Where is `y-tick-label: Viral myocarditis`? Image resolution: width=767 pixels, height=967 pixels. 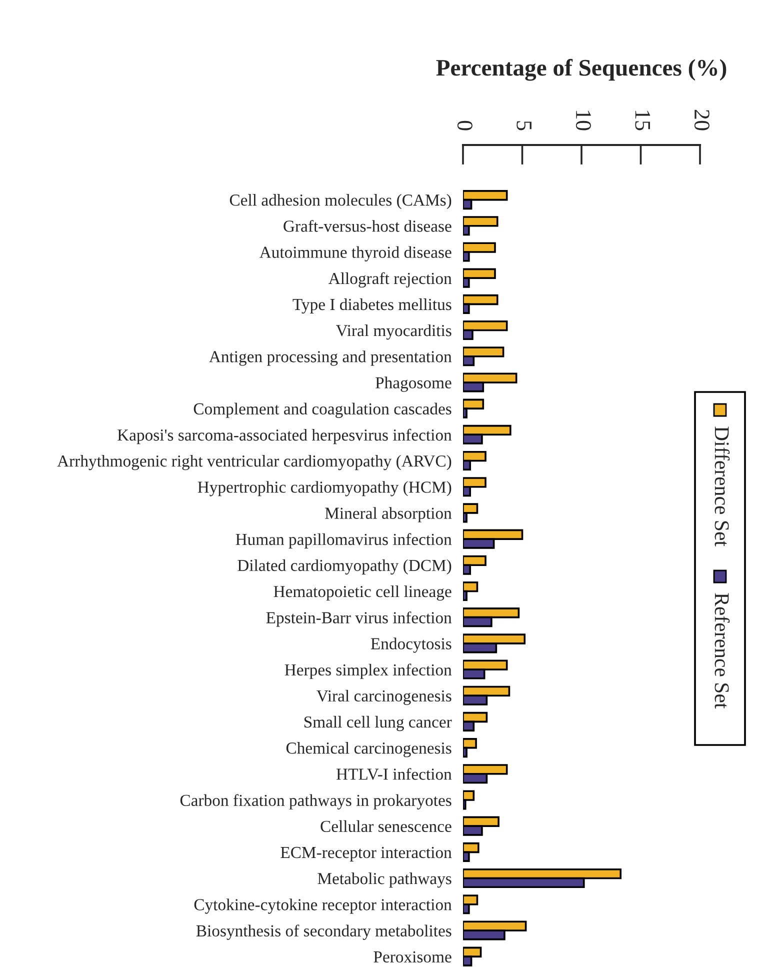 y-tick-label: Viral myocarditis is located at coordinates (394, 332).